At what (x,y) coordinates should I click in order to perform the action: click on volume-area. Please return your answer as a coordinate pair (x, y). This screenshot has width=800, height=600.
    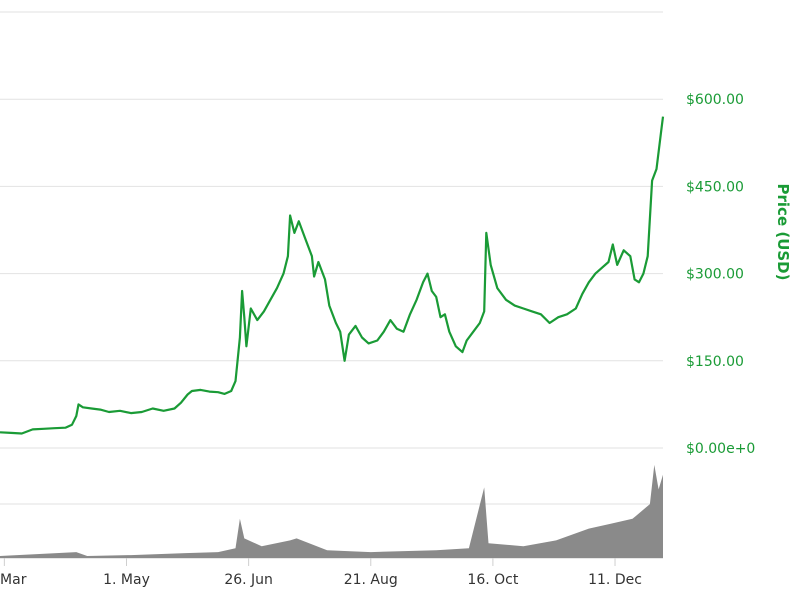
    Looking at the image, I should click on (331, 511).